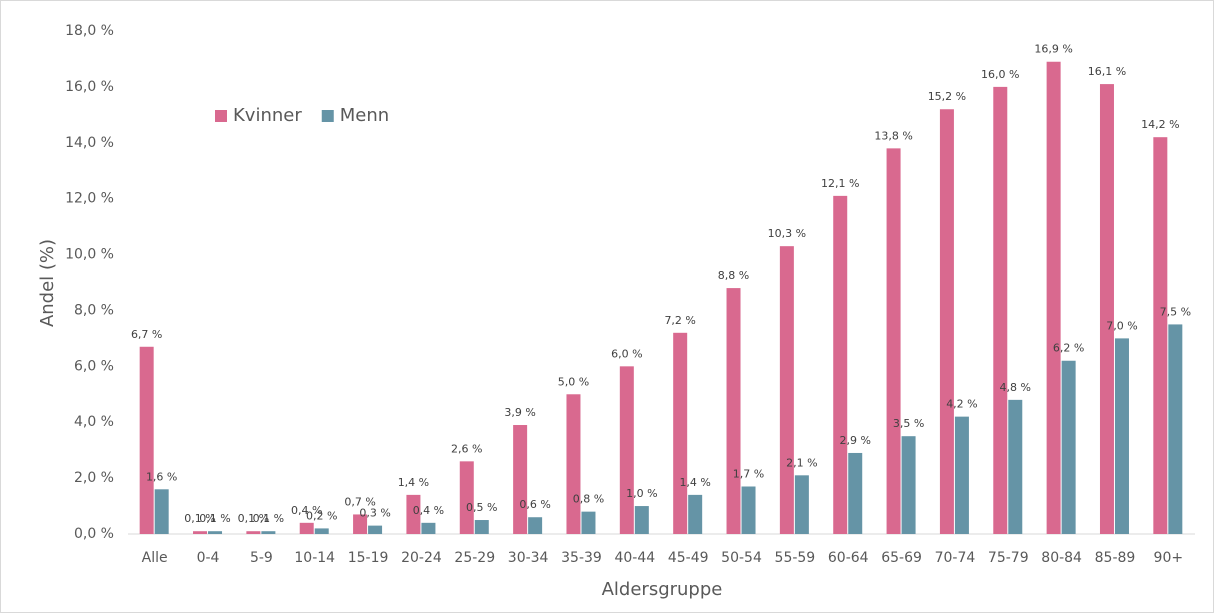 This screenshot has height=614, width=1215. Describe the element at coordinates (588, 499) in the screenshot. I see `value-label: 0,8 %` at that location.